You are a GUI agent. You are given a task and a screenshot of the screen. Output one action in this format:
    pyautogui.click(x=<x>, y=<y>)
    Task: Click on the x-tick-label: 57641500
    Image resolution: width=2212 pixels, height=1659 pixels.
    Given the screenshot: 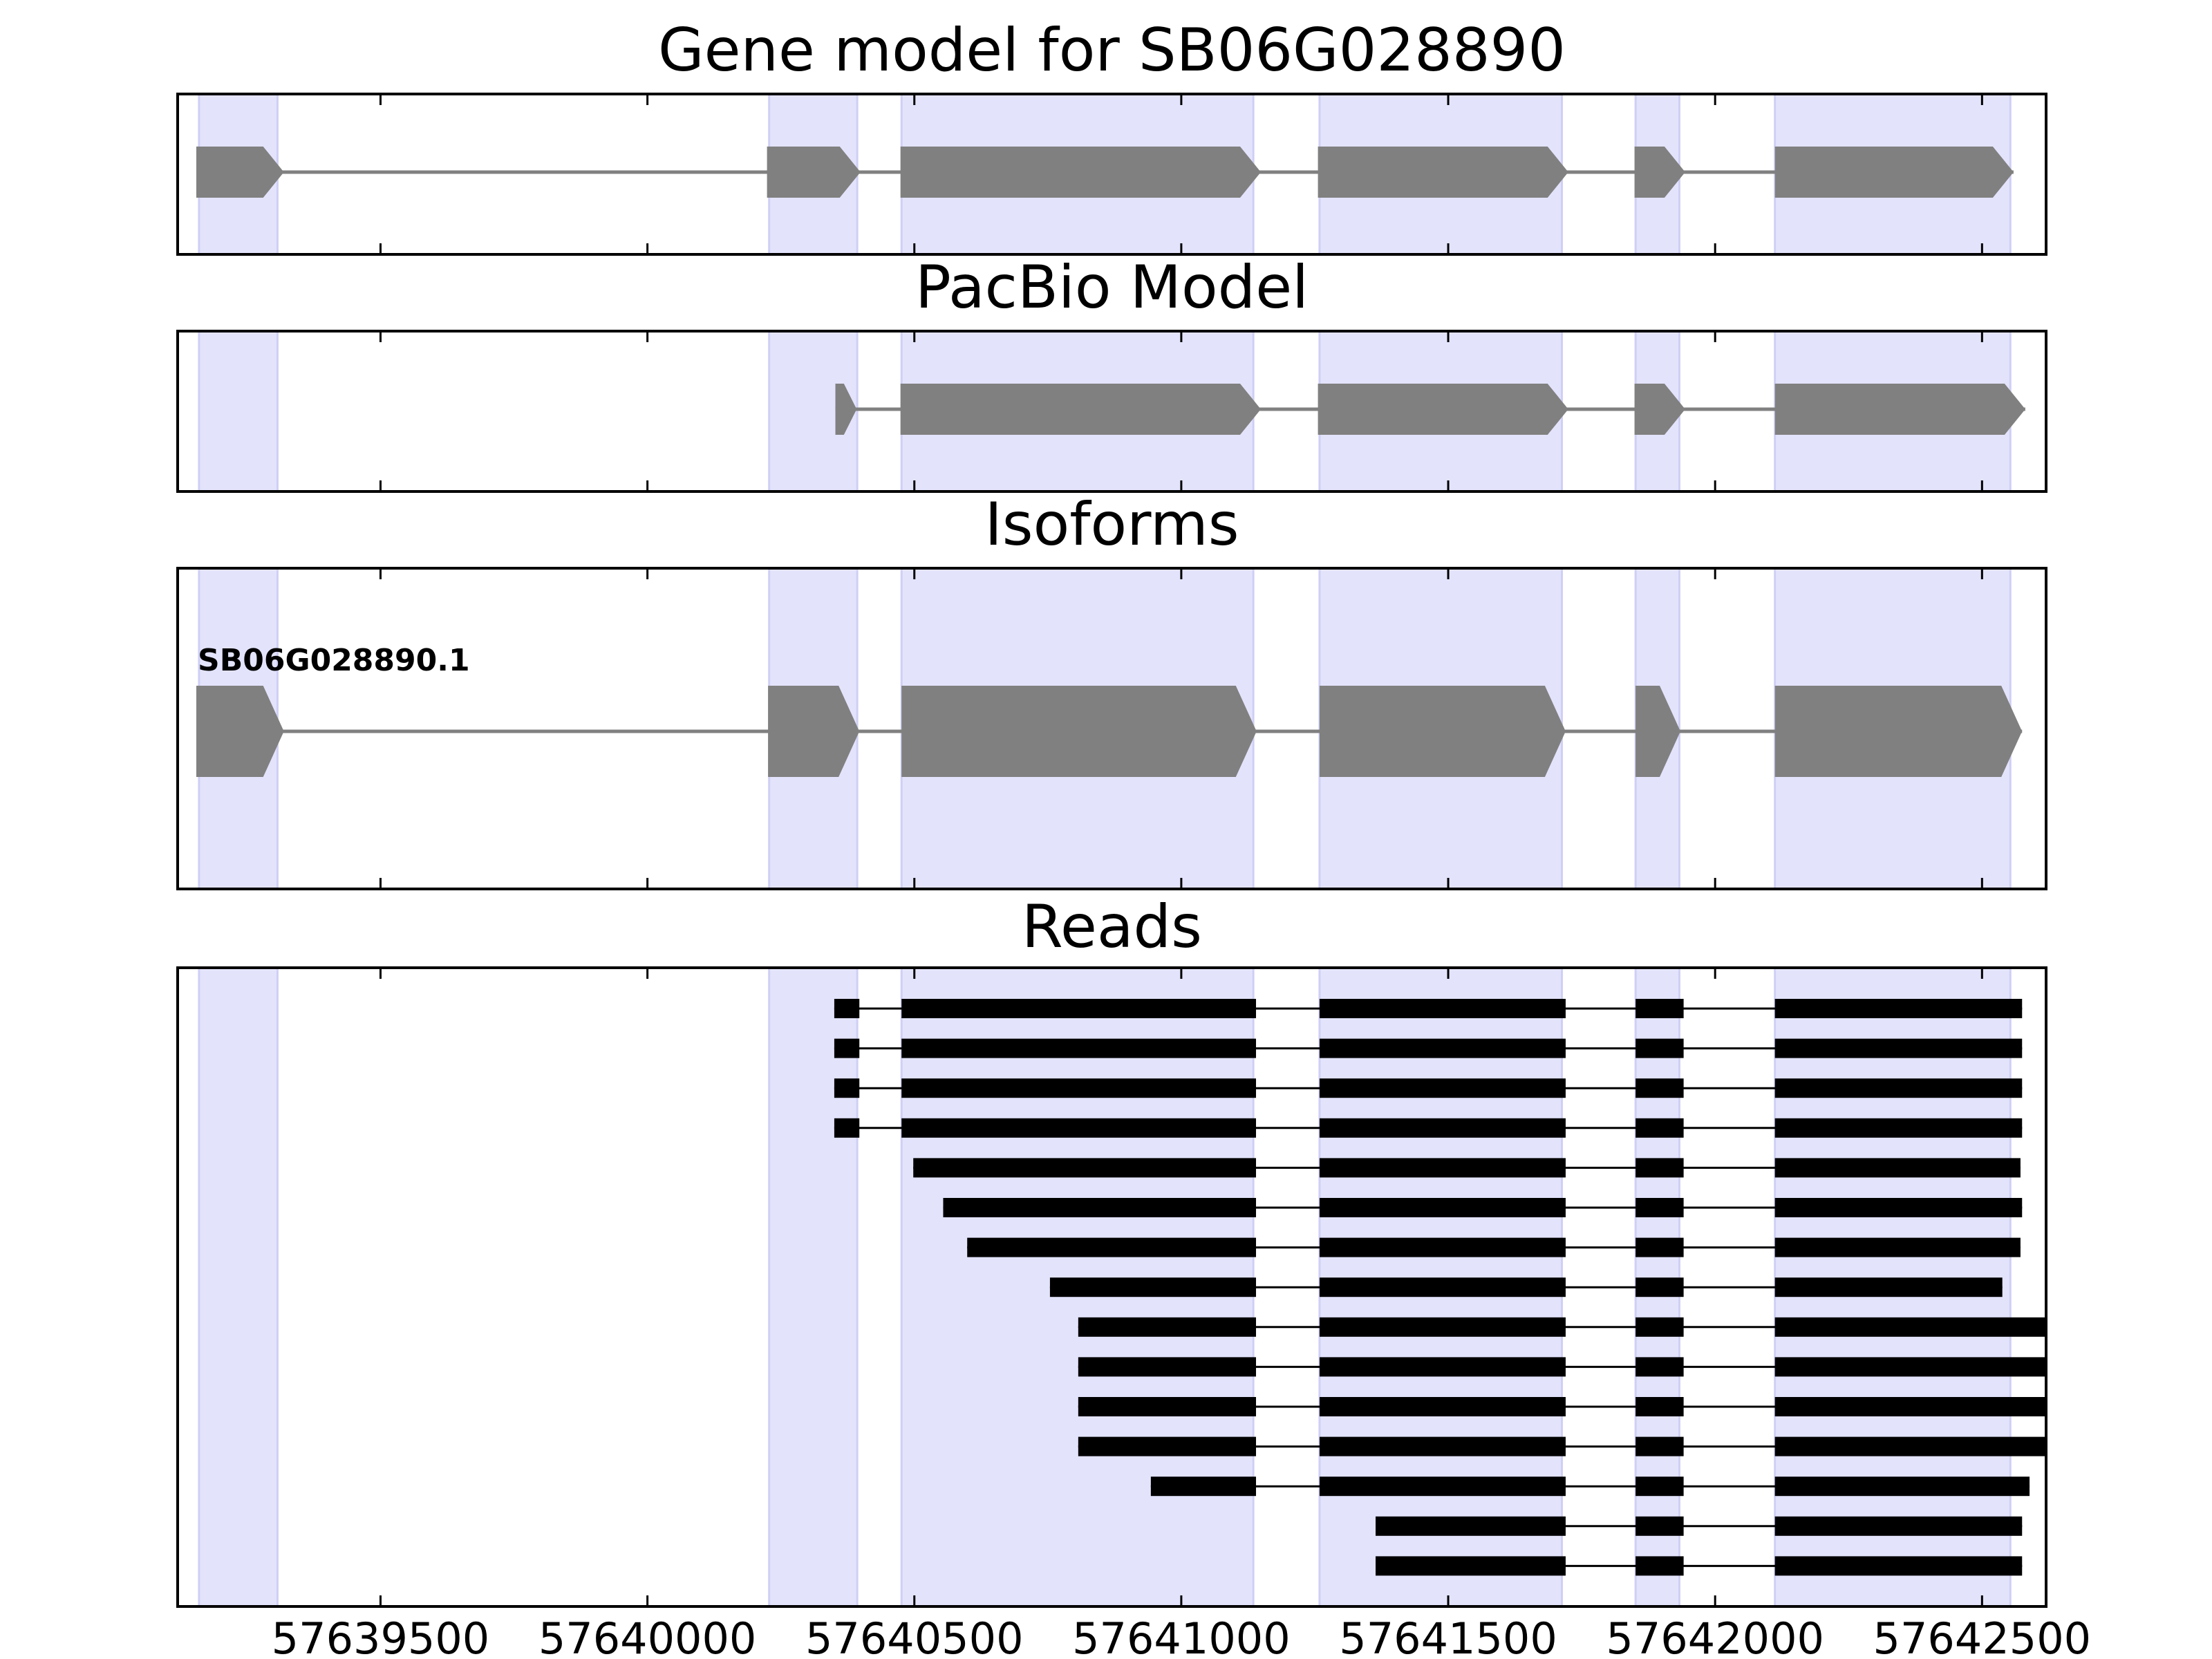 What is the action you would take?
    pyautogui.click(x=1448, y=1636)
    